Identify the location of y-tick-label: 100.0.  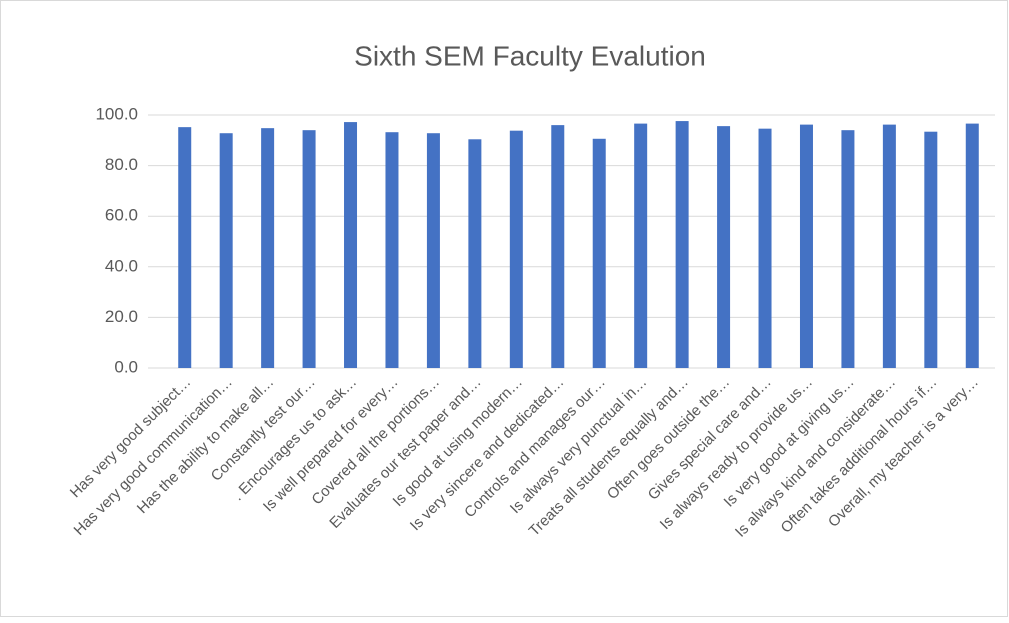
(116, 113).